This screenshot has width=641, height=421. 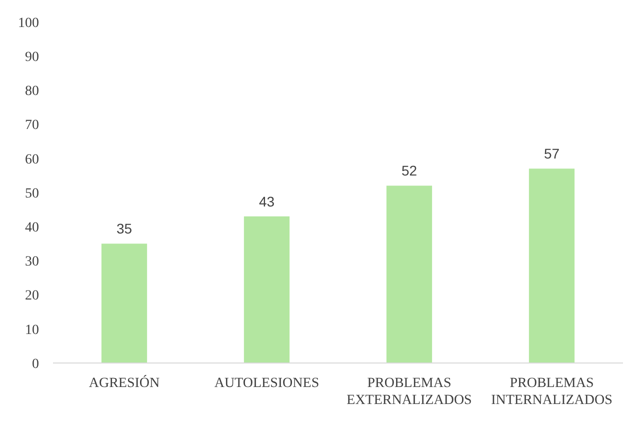 What do you see at coordinates (32, 330) in the screenshot?
I see `y-tick-label: 10` at bounding box center [32, 330].